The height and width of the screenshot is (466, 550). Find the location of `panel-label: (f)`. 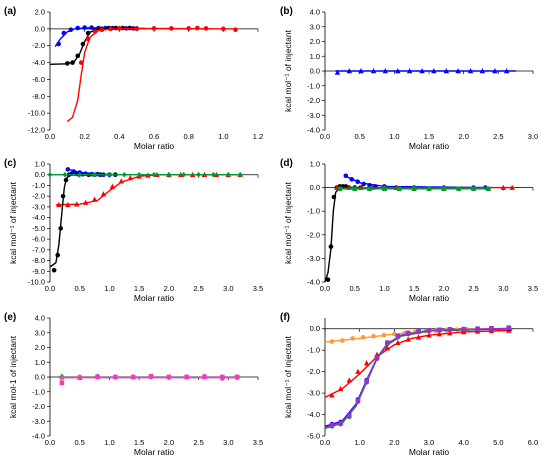

panel-label: (f) is located at coordinates (285, 317).